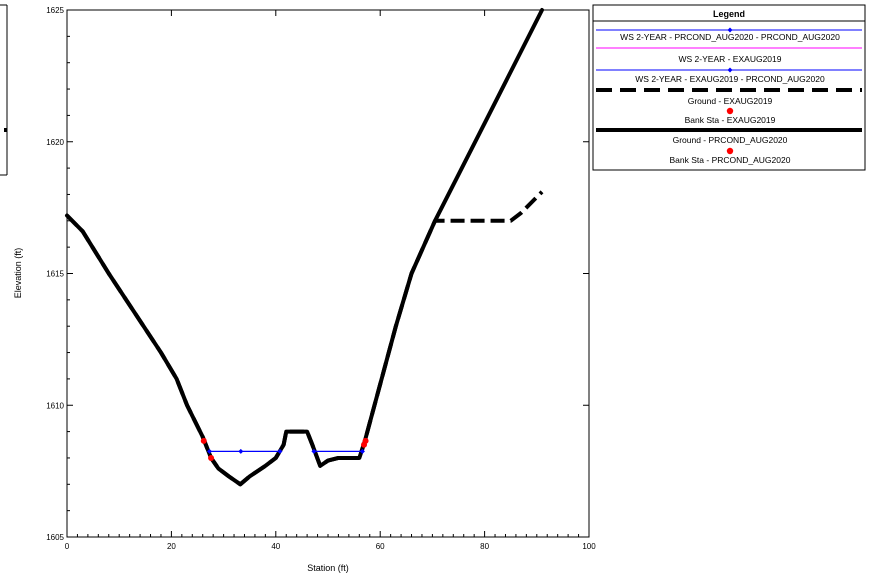  What do you see at coordinates (18, 273) in the screenshot?
I see `y-axis-label: Elevation (ft)` at bounding box center [18, 273].